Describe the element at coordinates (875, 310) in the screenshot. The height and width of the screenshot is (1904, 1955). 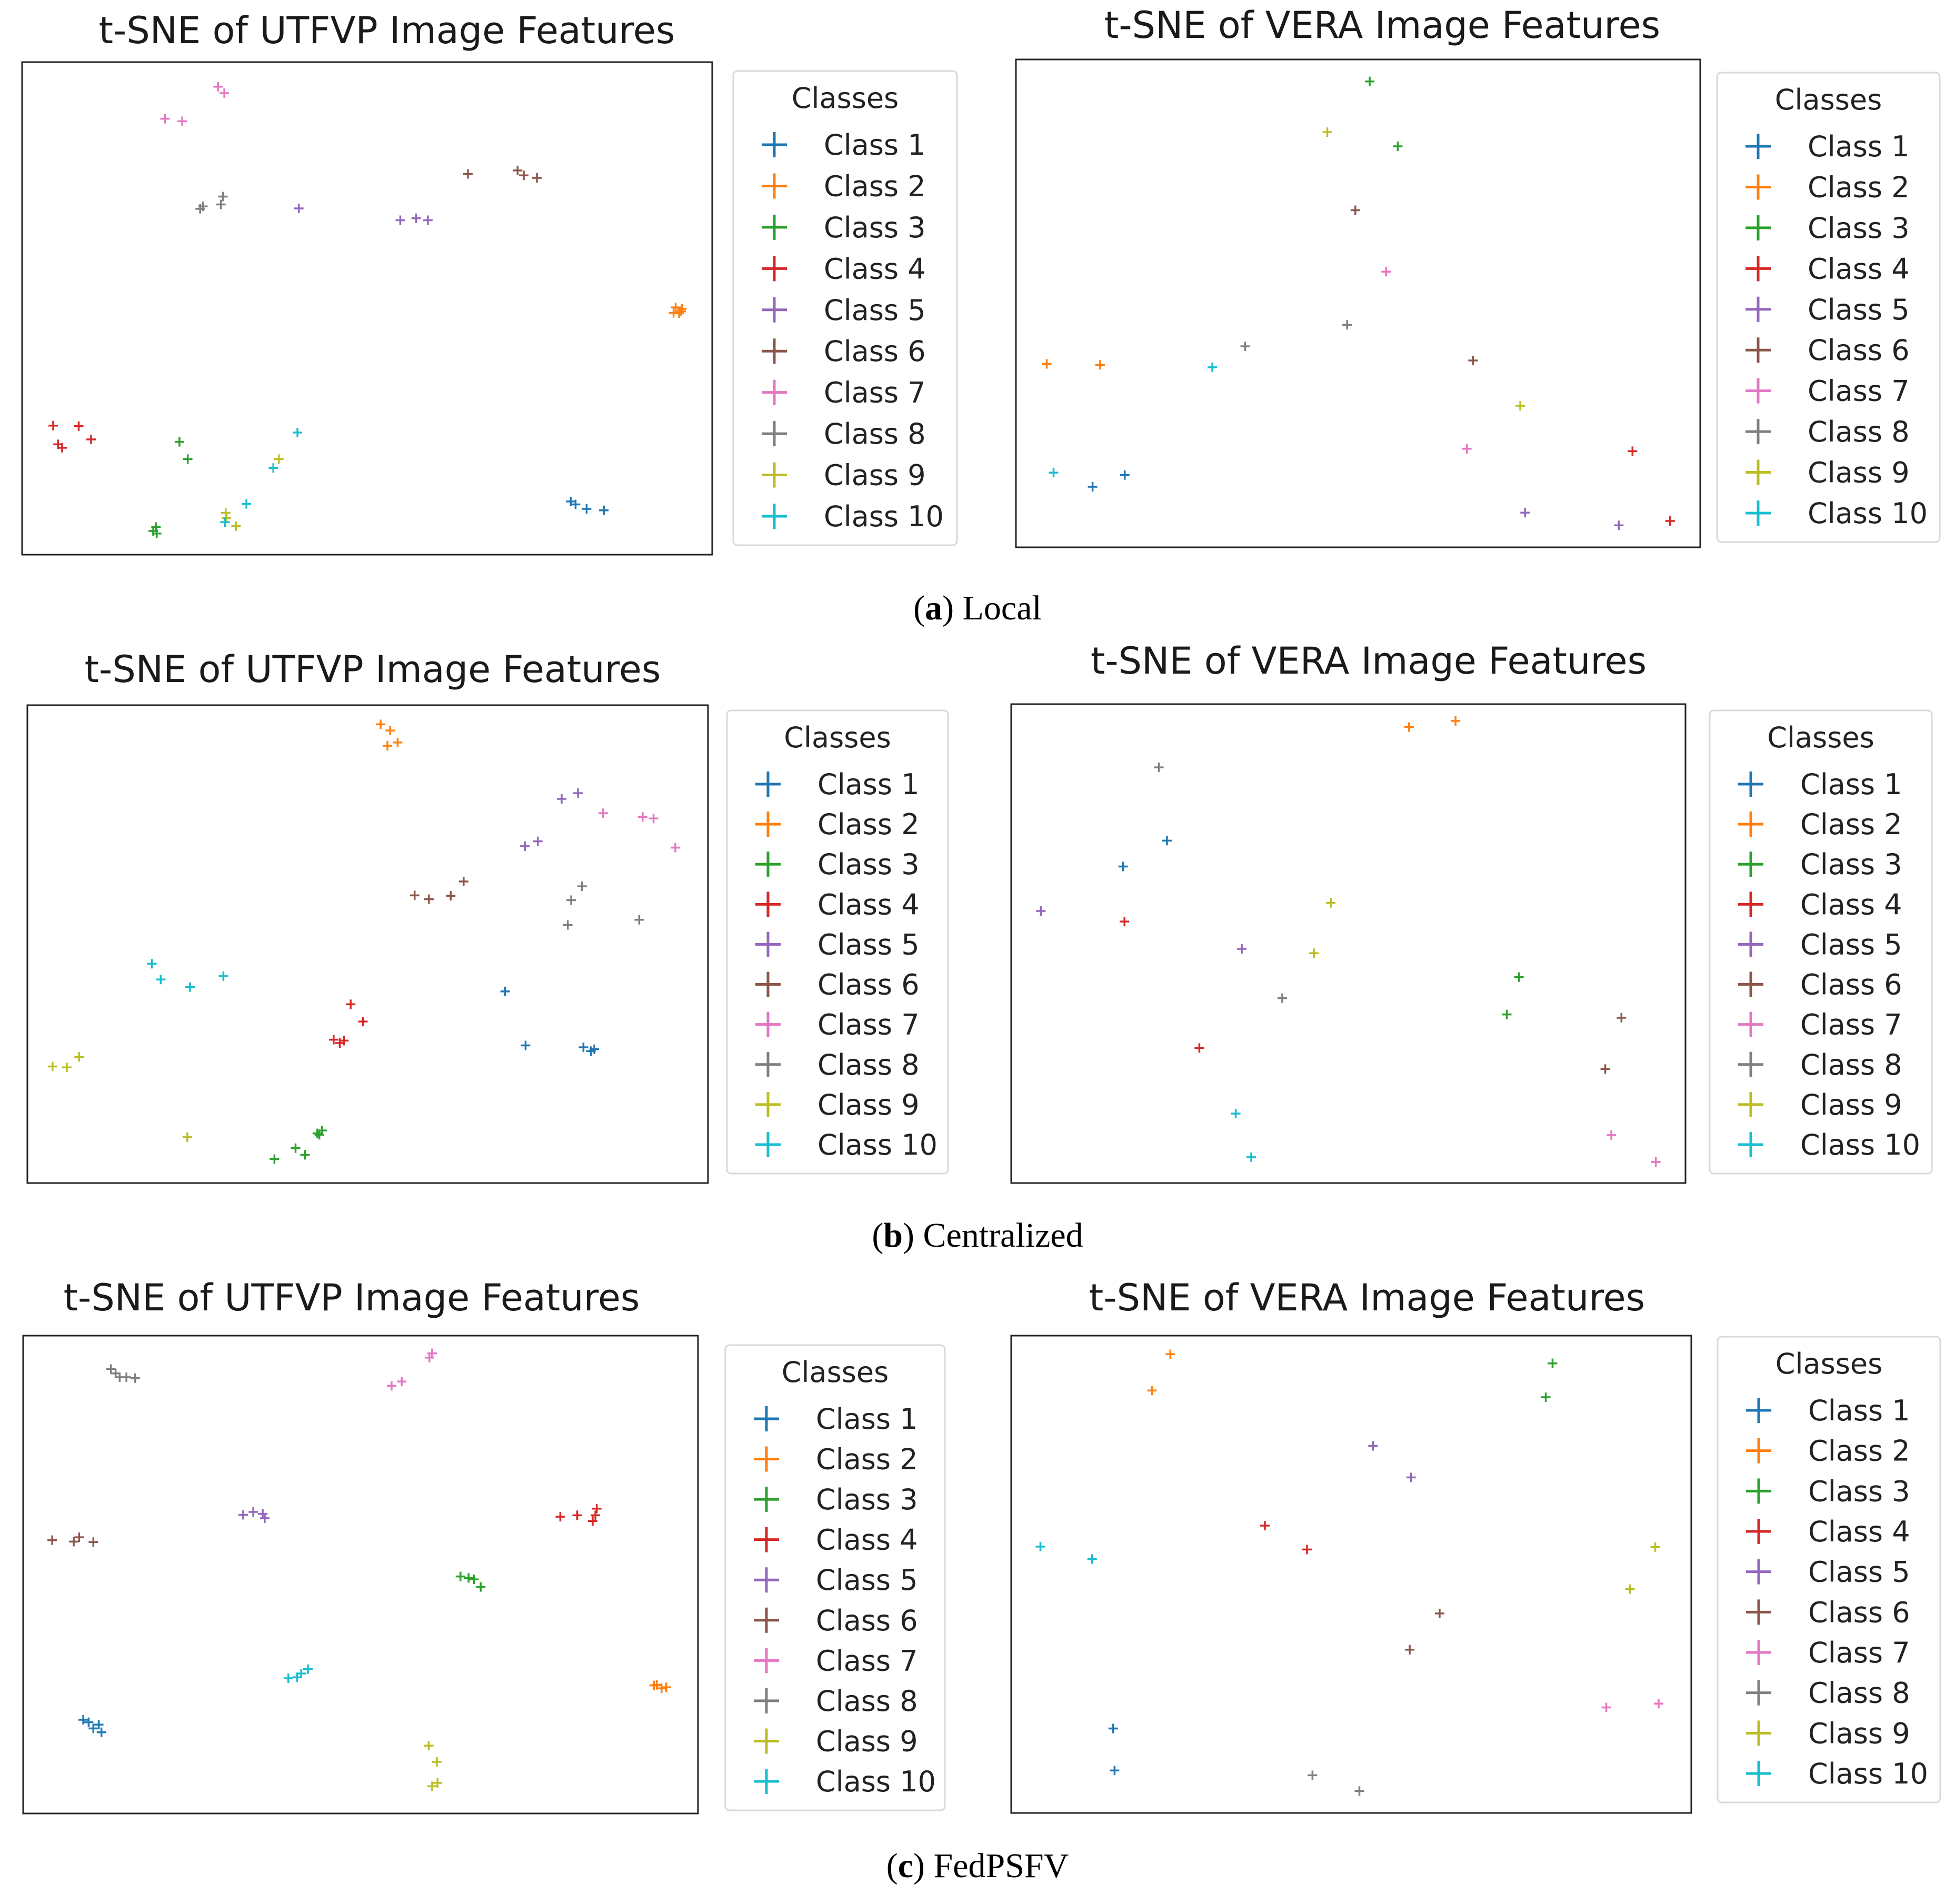
I see `legend-label: Class 5` at that location.